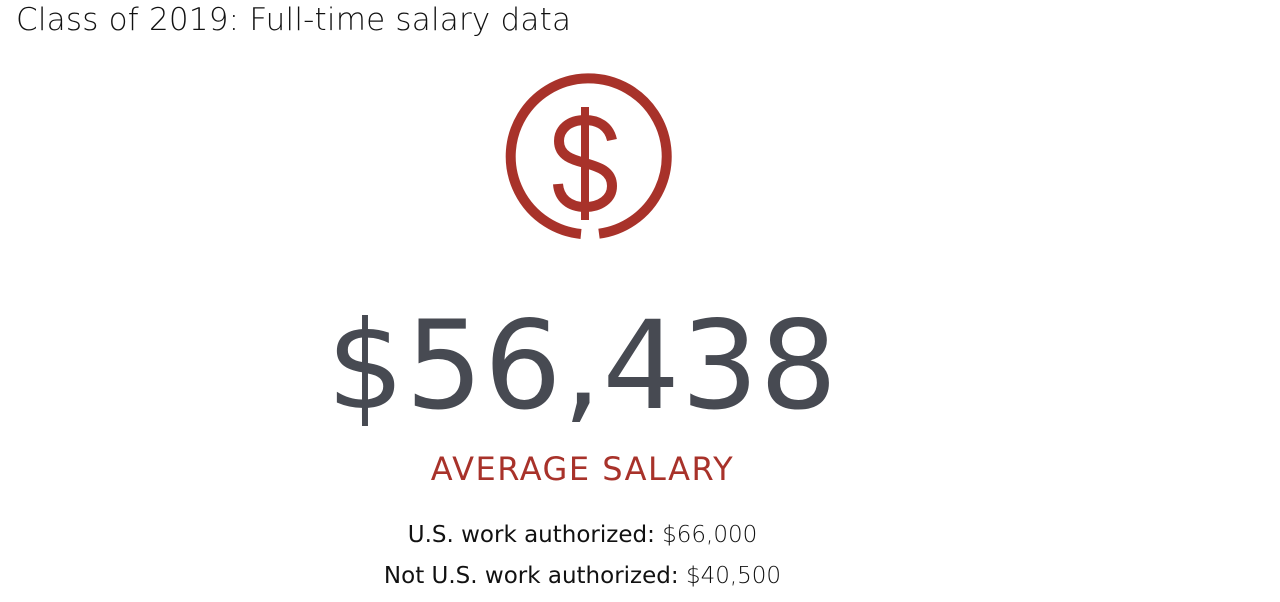  I want to click on average-salary-label: AVERAGE SALARY, so click(582, 469).